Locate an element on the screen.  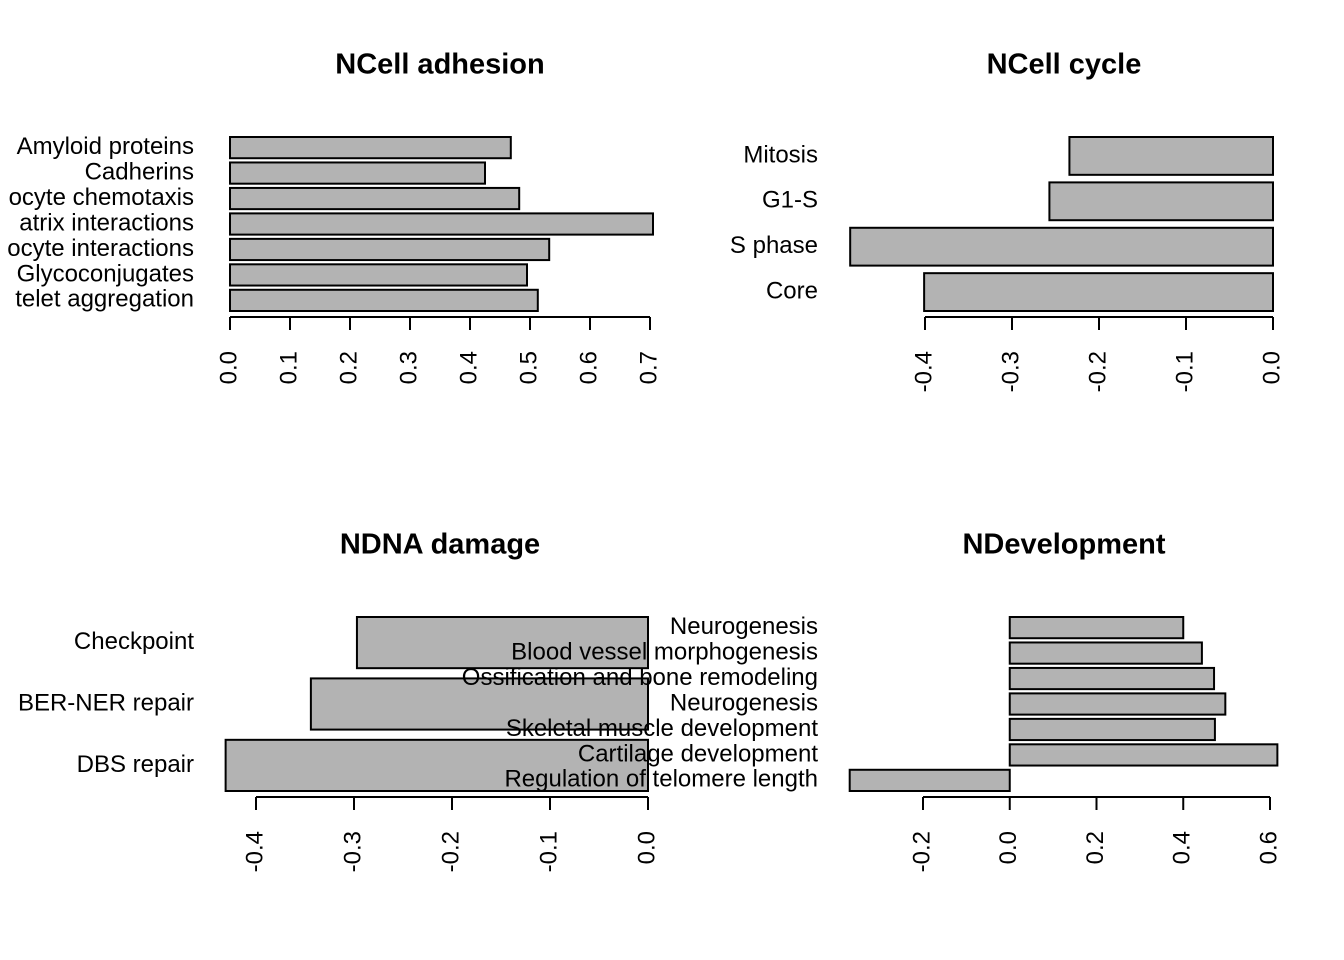
category-label: atrix interactions is located at coordinates (106, 222).